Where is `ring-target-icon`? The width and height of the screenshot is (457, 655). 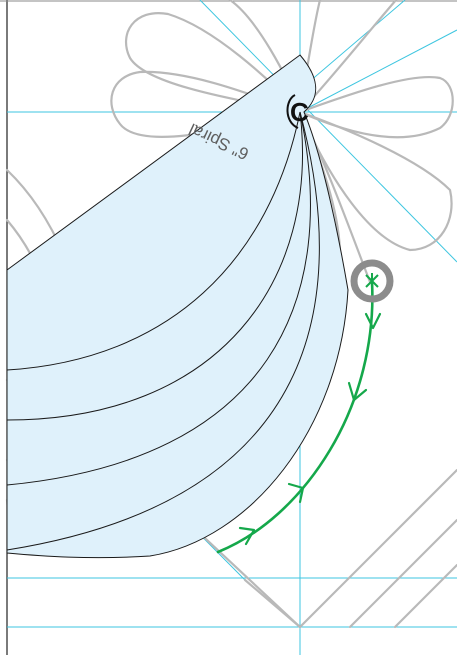
ring-target-icon is located at coordinates (372, 281).